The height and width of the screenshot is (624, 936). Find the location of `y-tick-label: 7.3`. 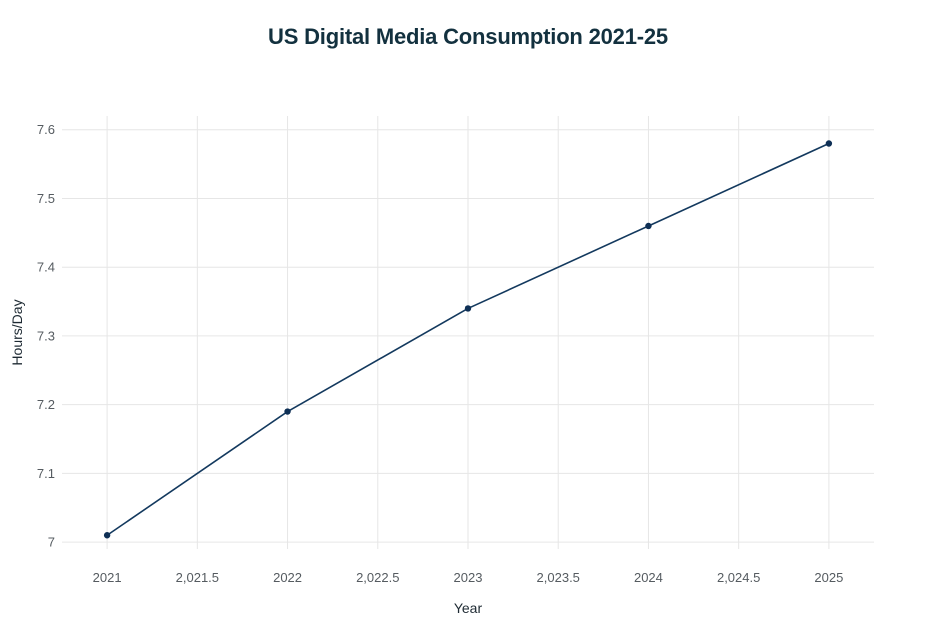

y-tick-label: 7.3 is located at coordinates (46, 335).